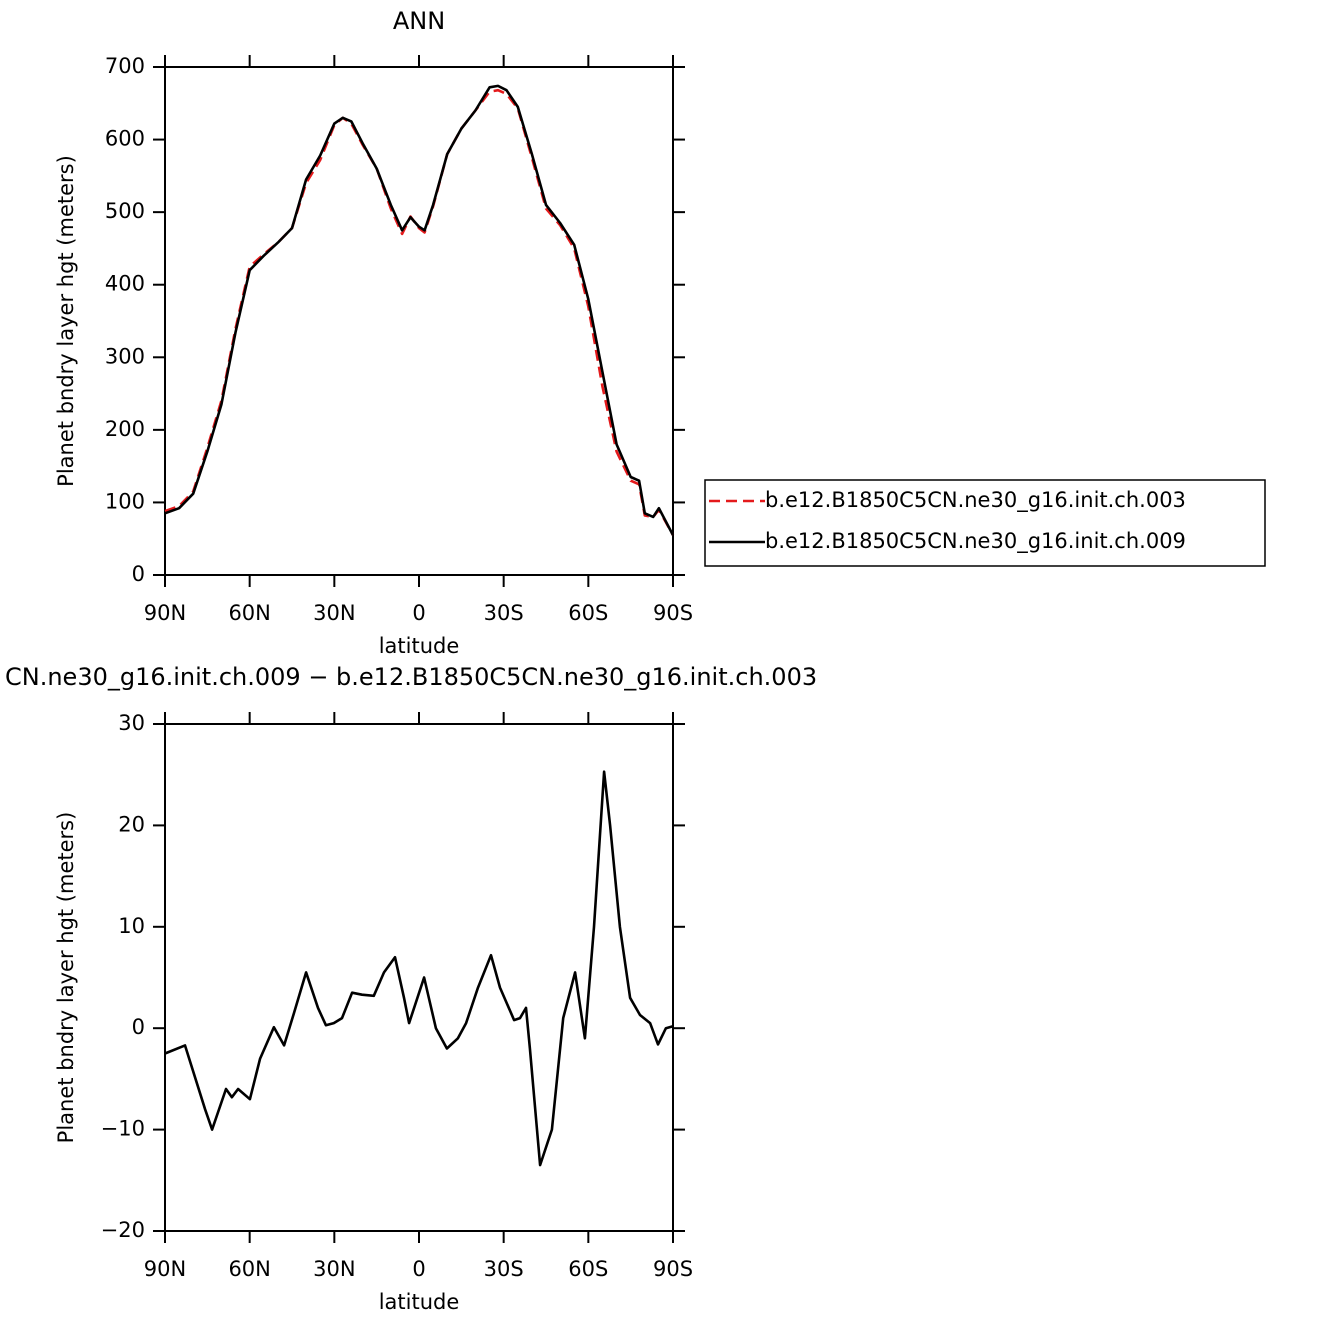 Image resolution: width=1322 pixels, height=1325 pixels. I want to click on y-tick-label: −20, so click(123, 1230).